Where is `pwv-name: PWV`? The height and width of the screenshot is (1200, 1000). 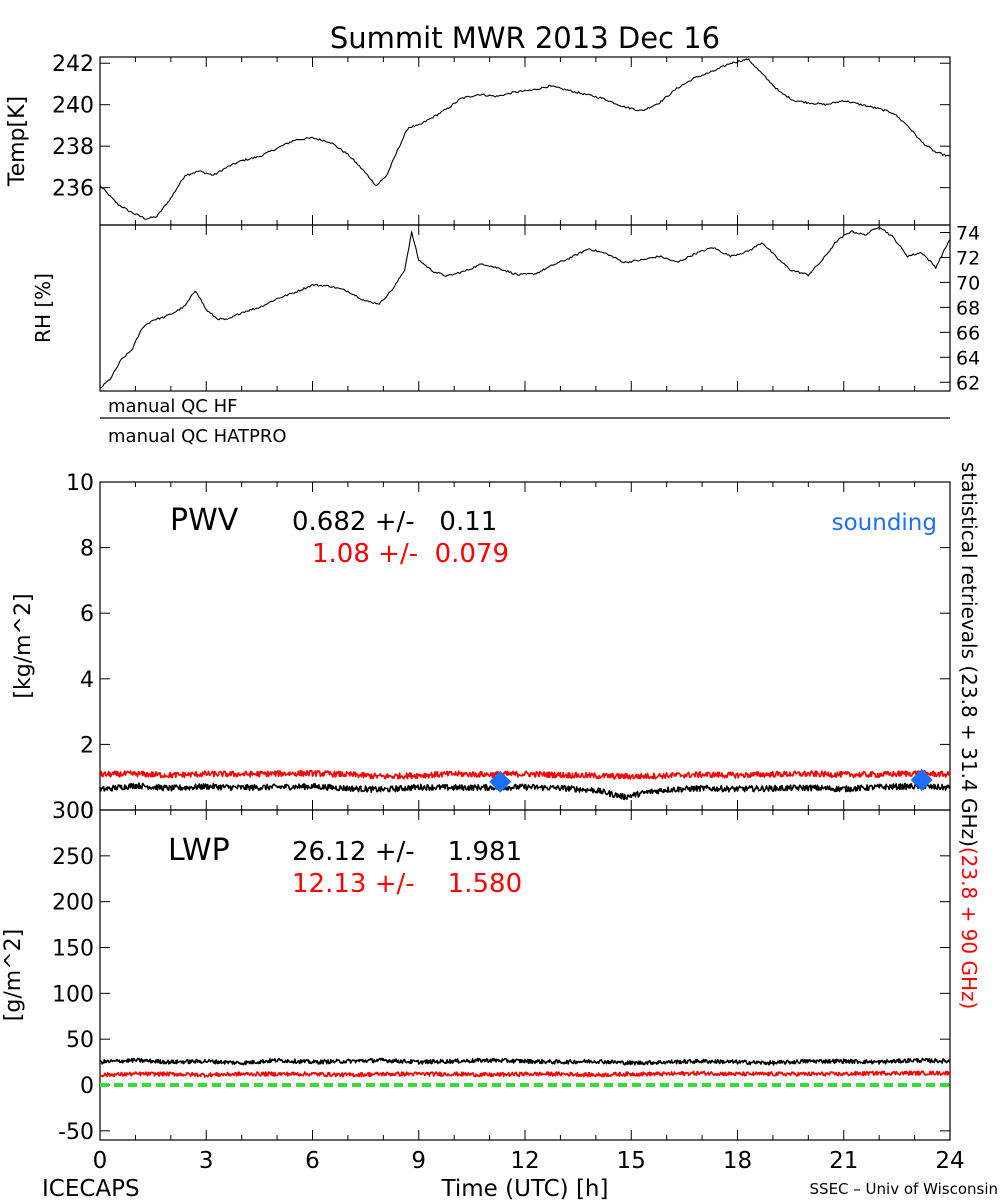 pwv-name: PWV is located at coordinates (204, 520).